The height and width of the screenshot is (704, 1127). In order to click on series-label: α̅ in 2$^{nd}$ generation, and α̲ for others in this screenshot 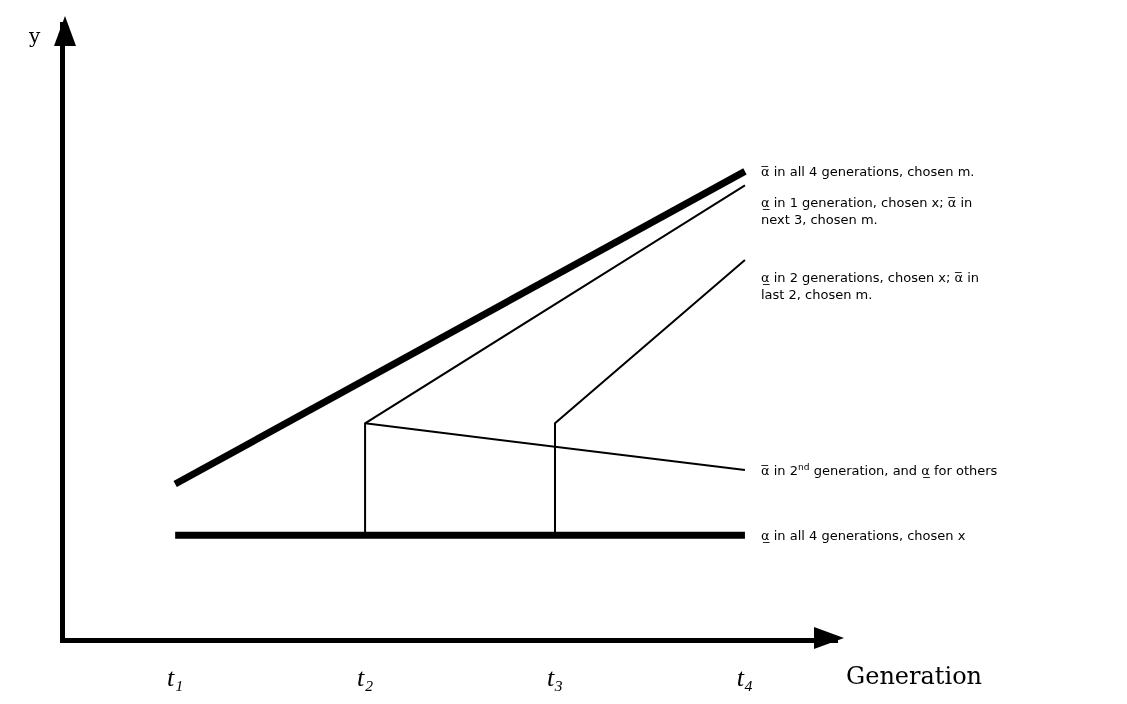, I will do `click(879, 470)`.